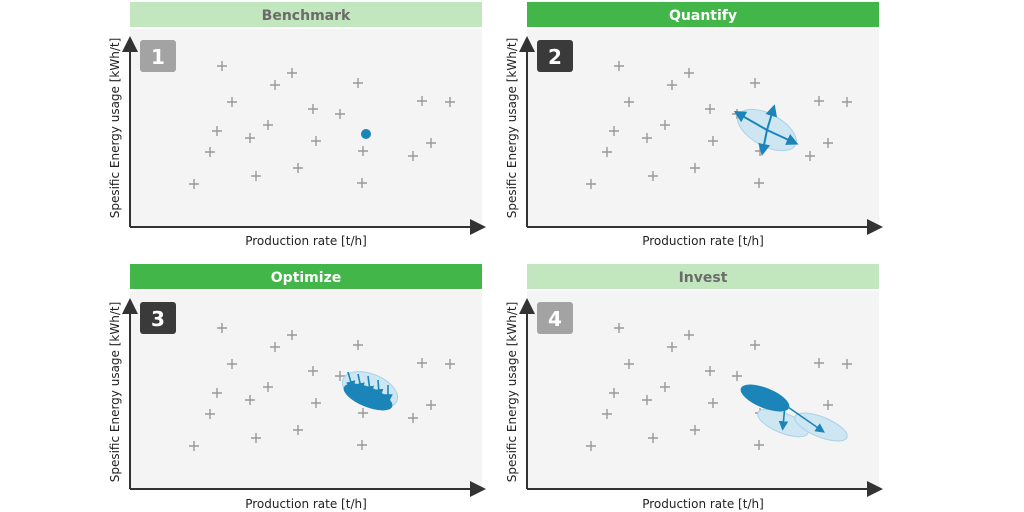  Describe the element at coordinates (703, 278) in the screenshot. I see `panel-title: Invest` at that location.